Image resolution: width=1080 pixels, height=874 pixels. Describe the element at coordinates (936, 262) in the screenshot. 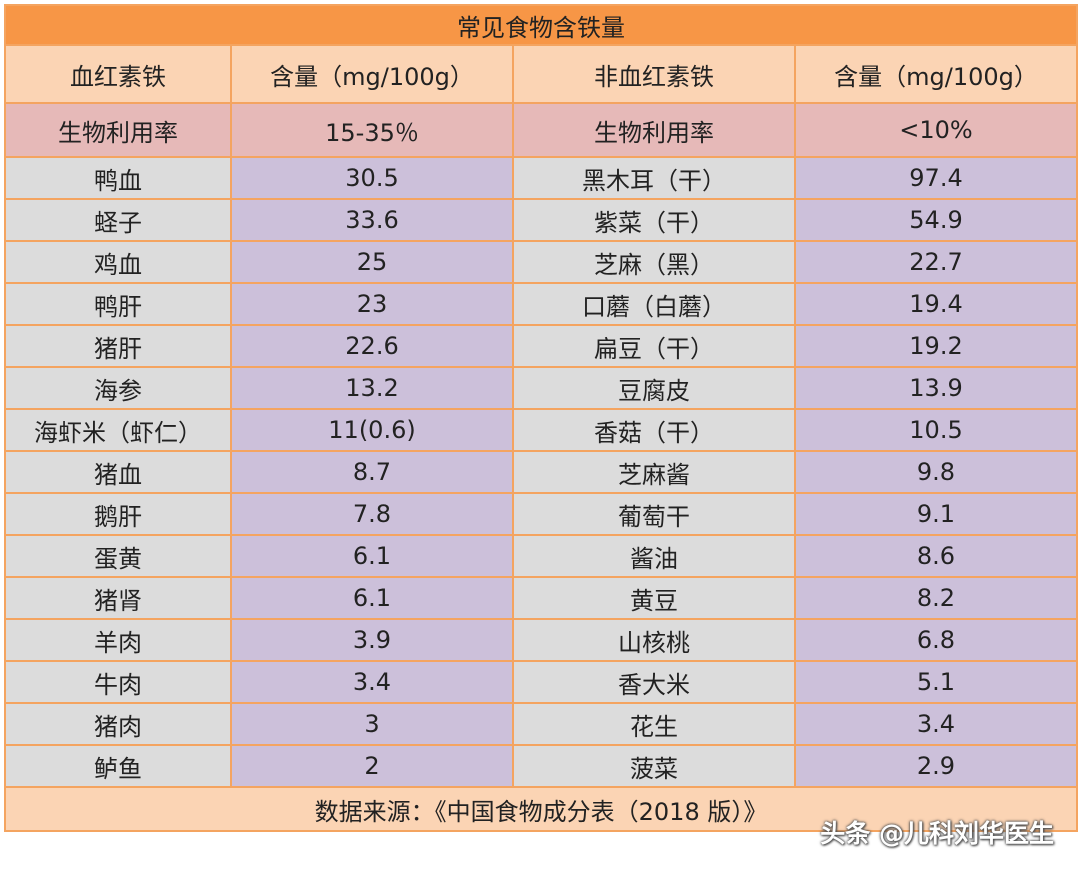

I see `nonheme-food-iron: 22.7` at that location.